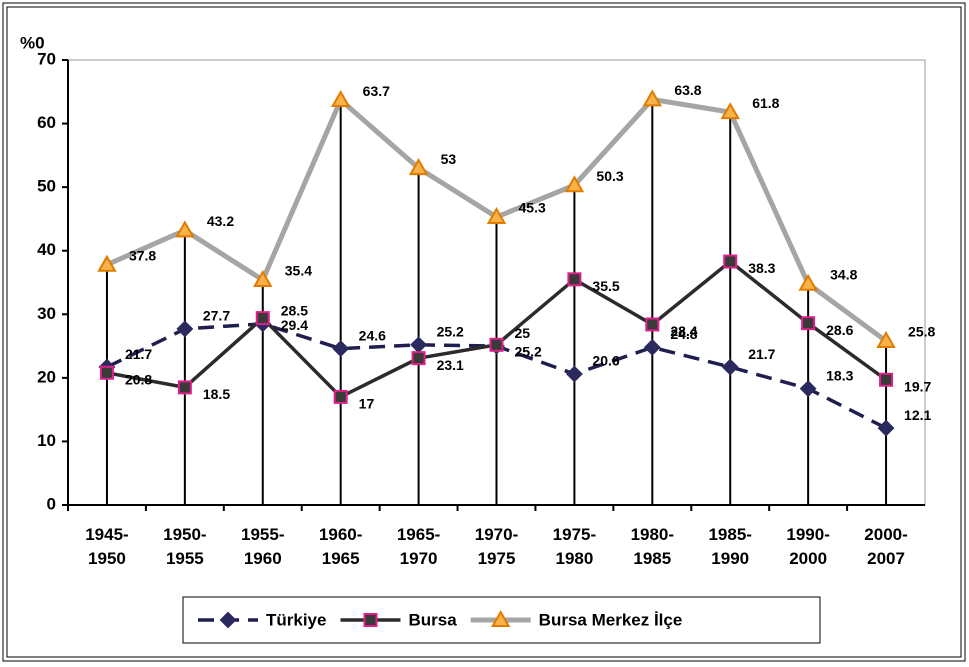  I want to click on data-label: 28.6, so click(839, 330).